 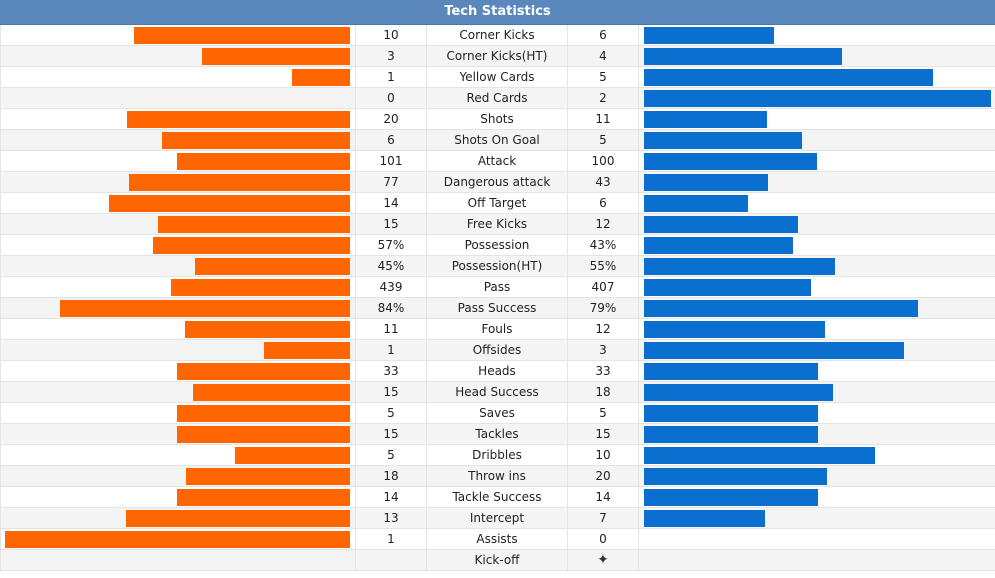 What do you see at coordinates (497, 182) in the screenshot?
I see `stat-label: Dangerous attack` at bounding box center [497, 182].